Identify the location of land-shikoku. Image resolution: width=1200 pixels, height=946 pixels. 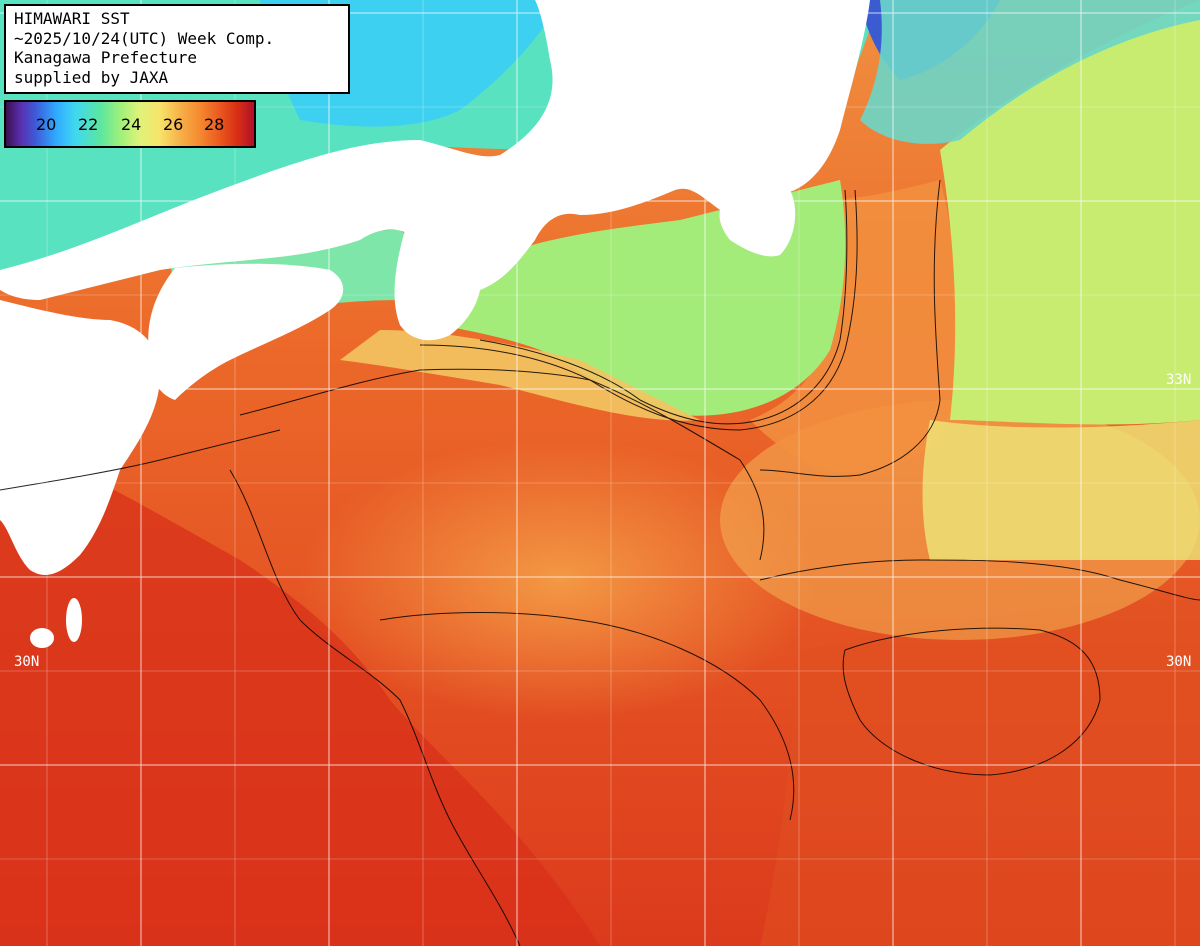
(246, 331).